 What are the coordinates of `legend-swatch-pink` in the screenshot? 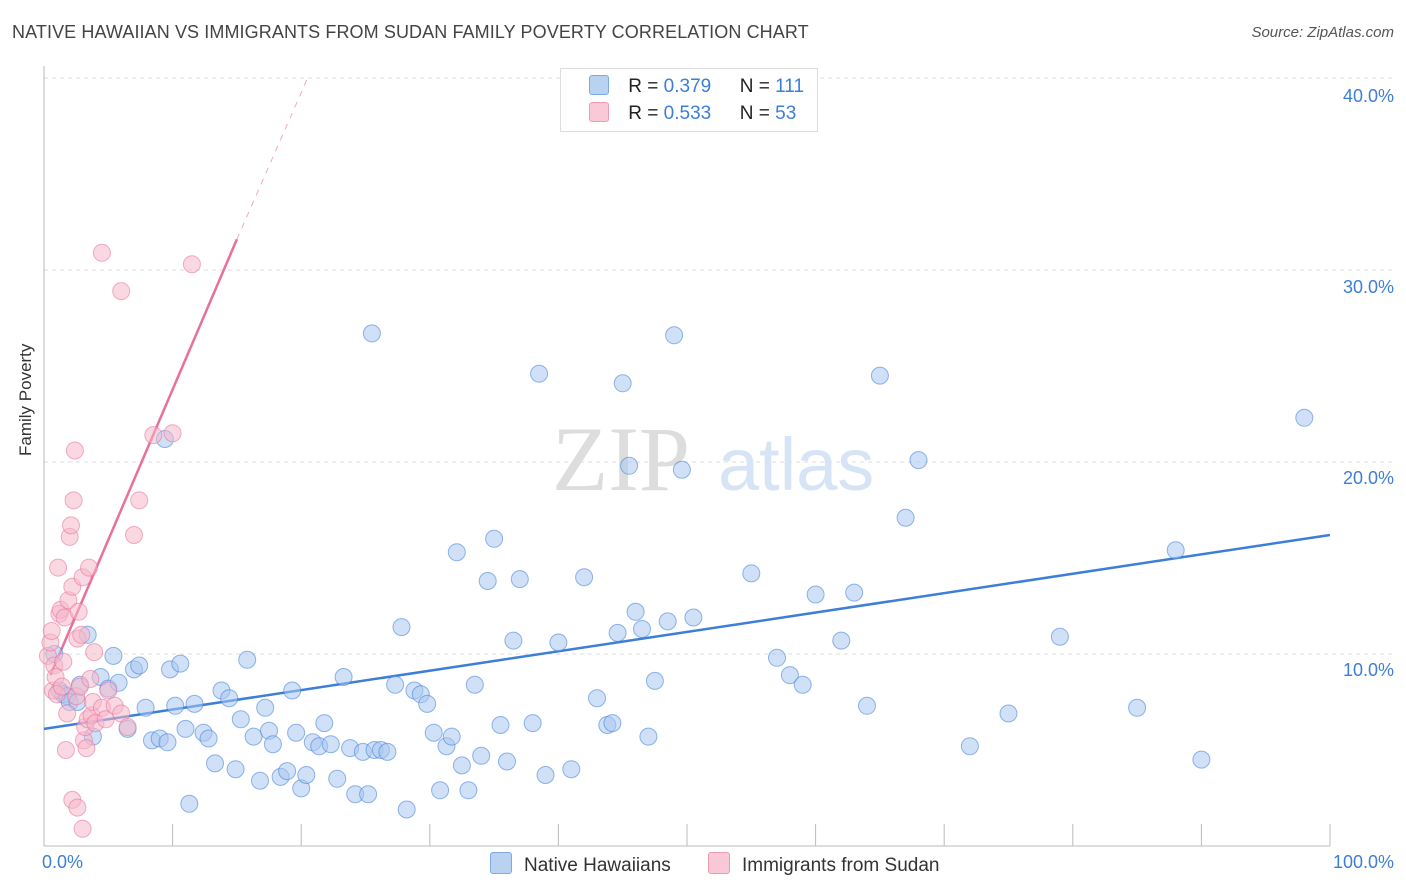 It's located at (599, 112).